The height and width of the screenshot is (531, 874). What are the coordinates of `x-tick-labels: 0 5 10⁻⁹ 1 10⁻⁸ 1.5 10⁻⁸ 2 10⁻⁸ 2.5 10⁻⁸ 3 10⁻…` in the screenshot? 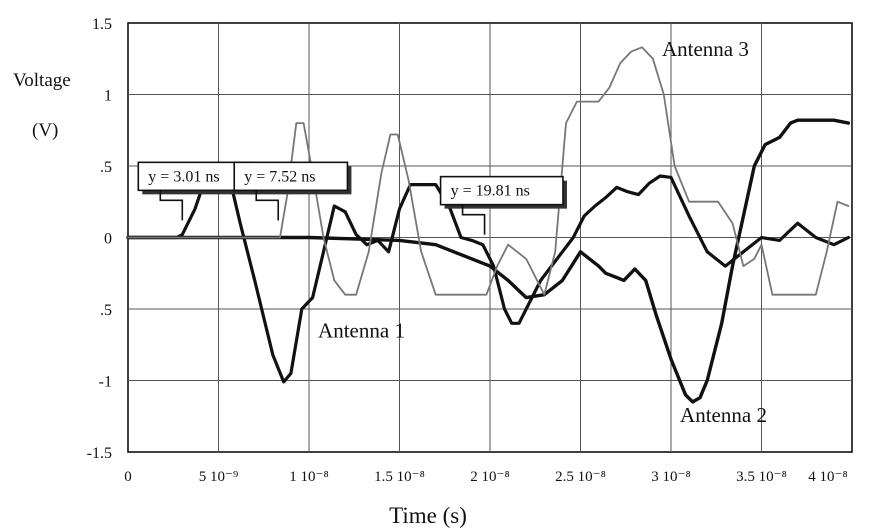 It's located at (485, 477).